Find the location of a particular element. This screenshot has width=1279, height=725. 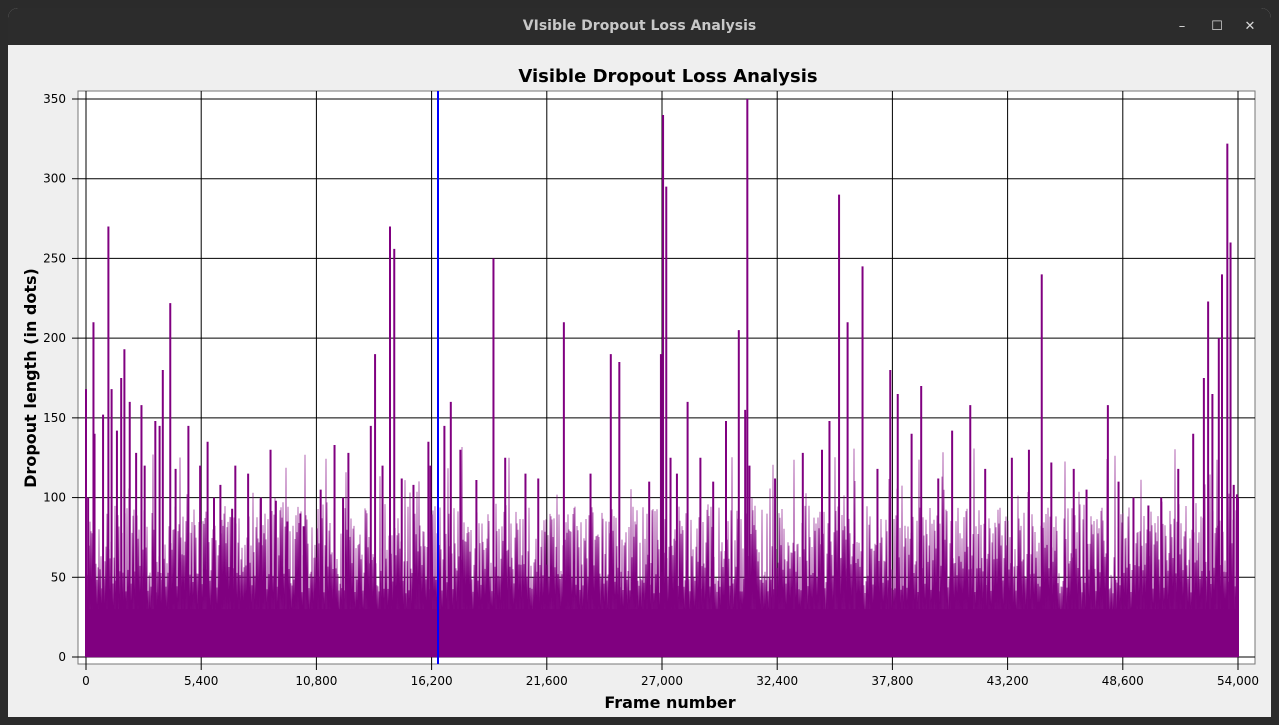

x-axis-label: Frame number is located at coordinates (669, 702).